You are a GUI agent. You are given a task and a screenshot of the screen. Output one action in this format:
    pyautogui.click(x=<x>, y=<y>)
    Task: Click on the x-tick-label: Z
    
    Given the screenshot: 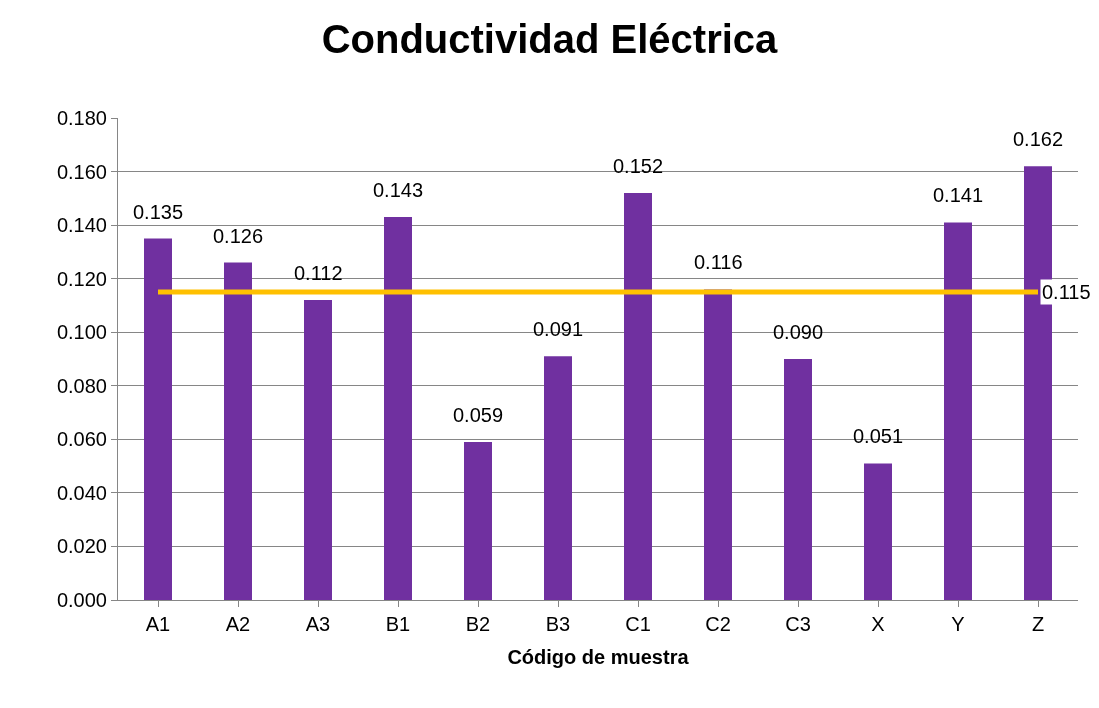 What is the action you would take?
    pyautogui.click(x=1038, y=624)
    